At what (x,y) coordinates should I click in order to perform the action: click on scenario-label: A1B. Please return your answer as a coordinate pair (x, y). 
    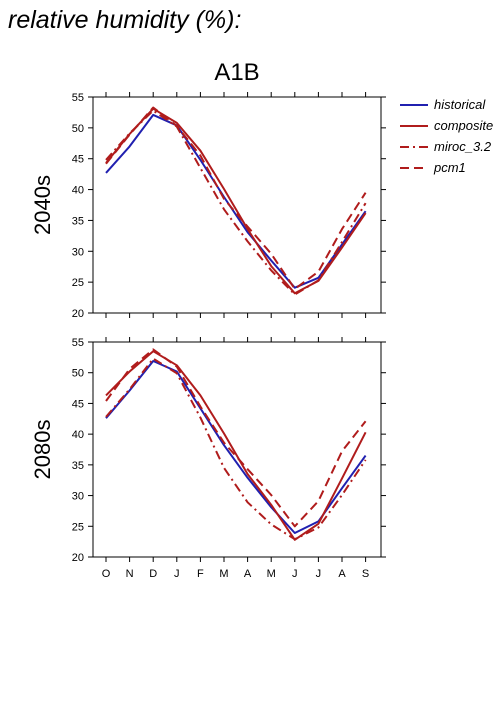
    Looking at the image, I should click on (236, 72).